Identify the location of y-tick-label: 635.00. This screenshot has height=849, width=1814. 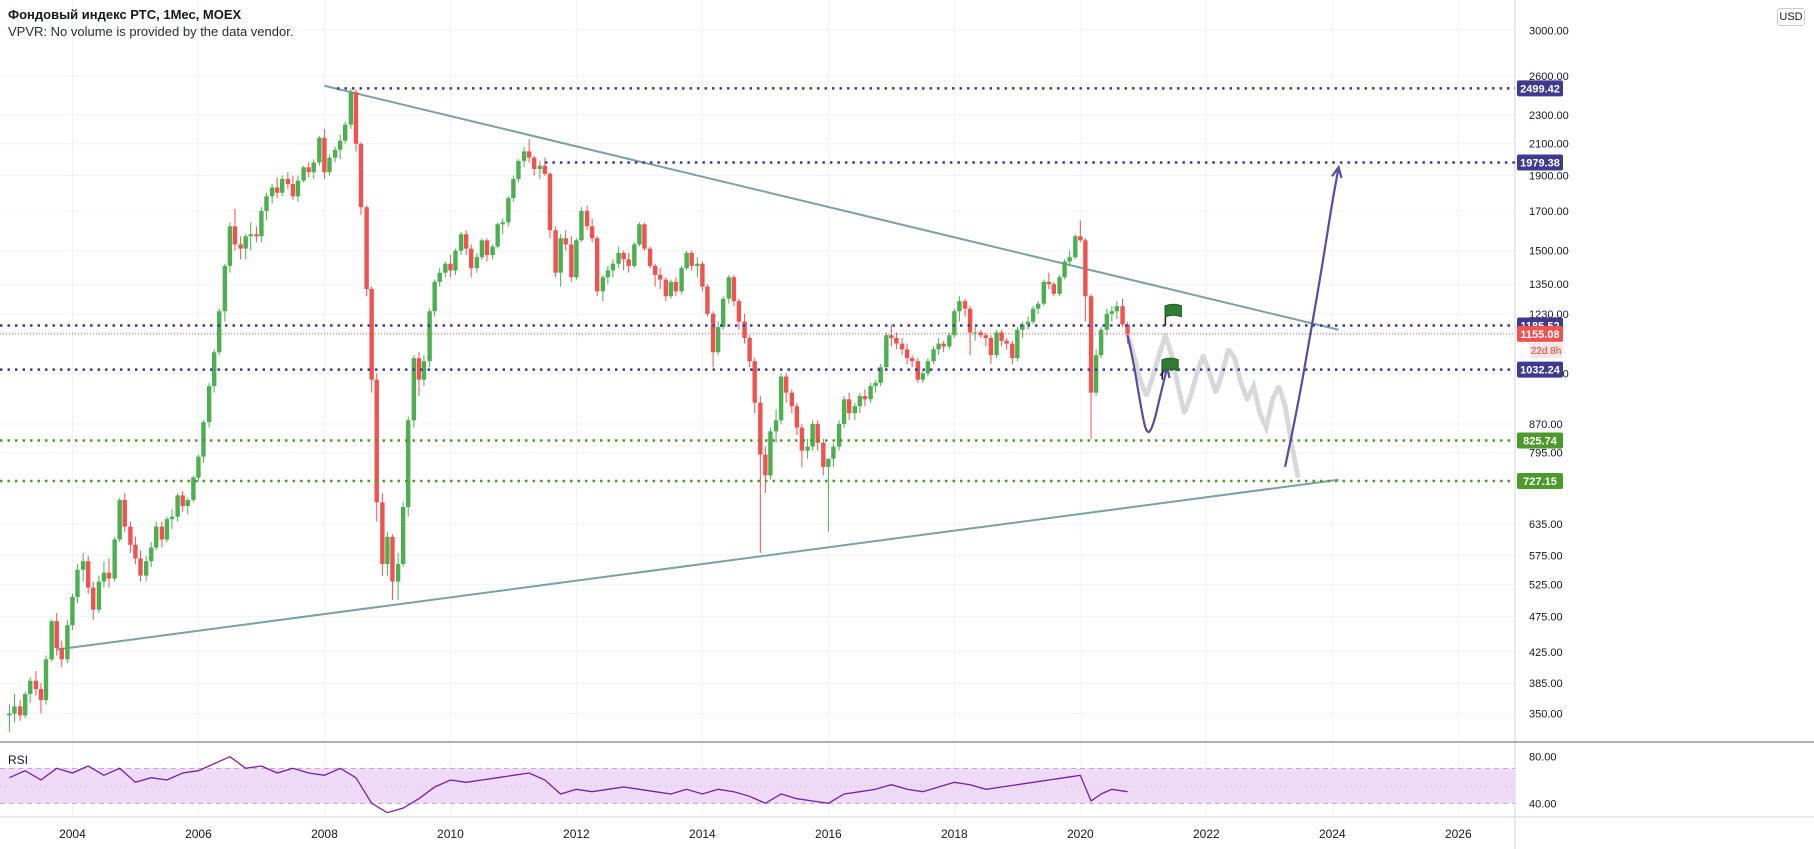
(1546, 525).